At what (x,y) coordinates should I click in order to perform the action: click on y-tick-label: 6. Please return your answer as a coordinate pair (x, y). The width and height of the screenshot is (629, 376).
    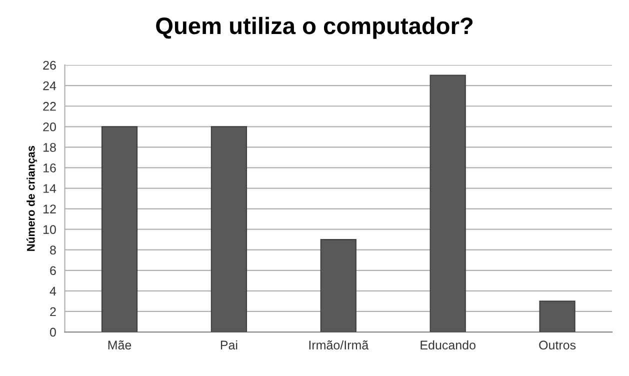
    Looking at the image, I should click on (53, 271).